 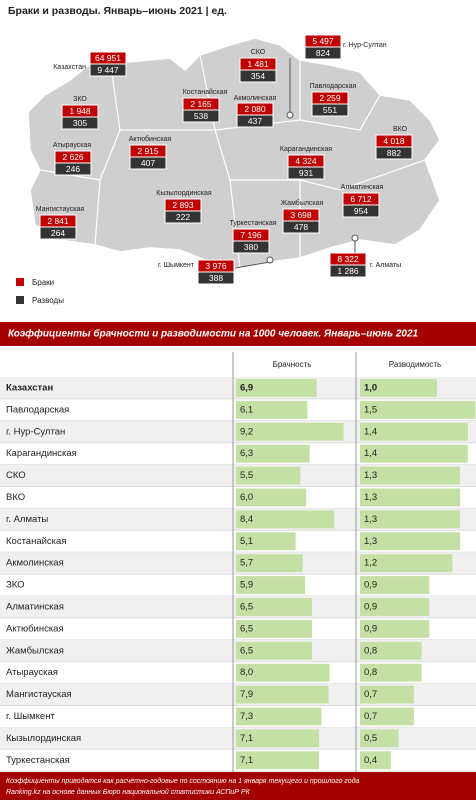 I want to click on marriage-value: 7,9, so click(x=246, y=694).